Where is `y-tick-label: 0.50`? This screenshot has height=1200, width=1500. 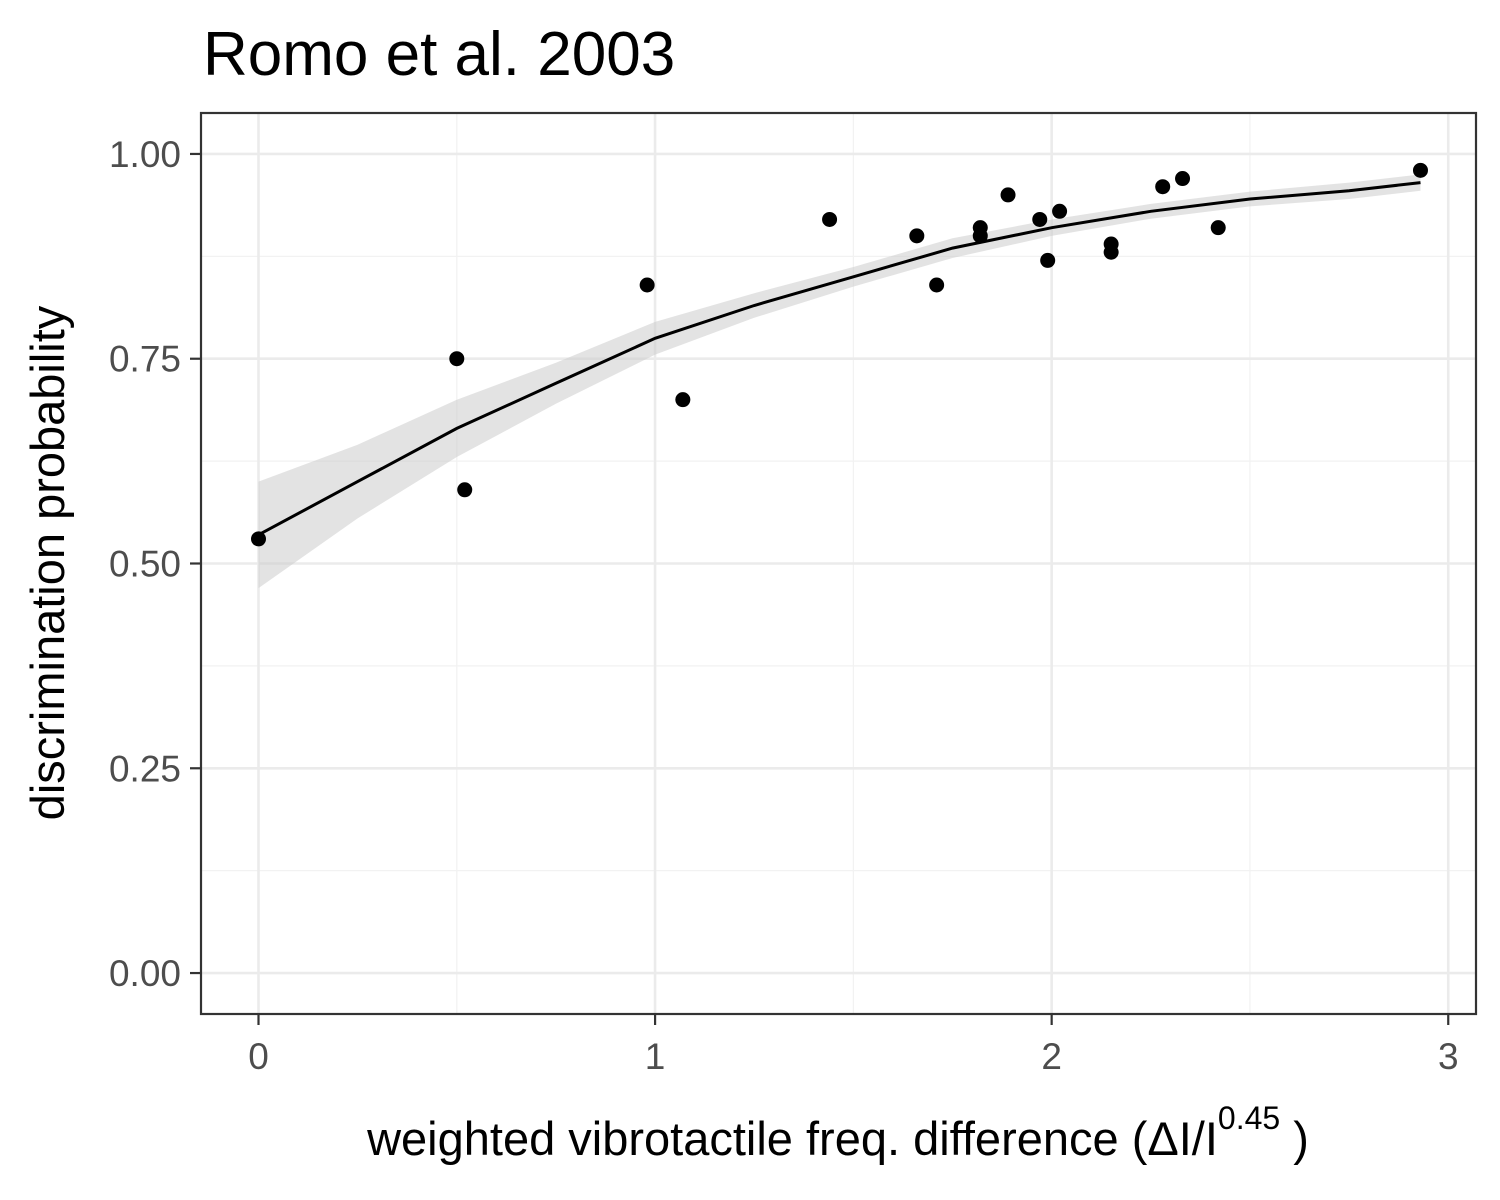
y-tick-label: 0.50 is located at coordinates (145, 564).